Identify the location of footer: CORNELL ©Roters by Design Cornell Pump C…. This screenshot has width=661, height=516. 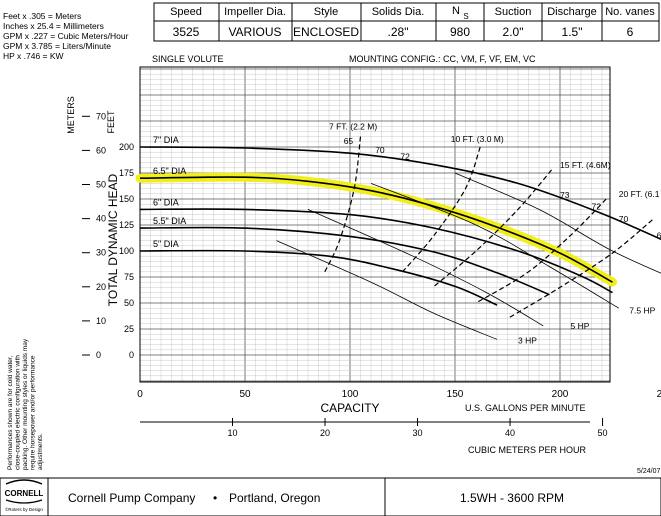
(330, 496).